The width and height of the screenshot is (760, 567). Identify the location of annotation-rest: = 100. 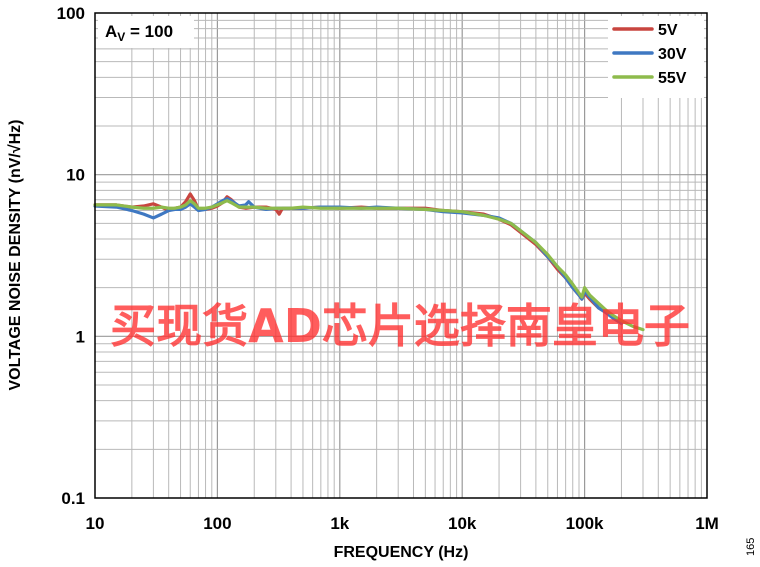
(149, 31).